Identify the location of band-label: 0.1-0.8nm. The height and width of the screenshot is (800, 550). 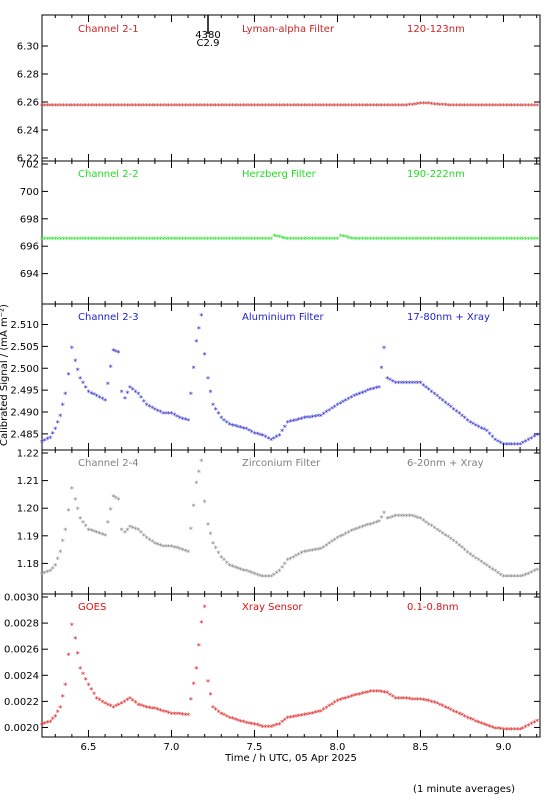
(433, 607).